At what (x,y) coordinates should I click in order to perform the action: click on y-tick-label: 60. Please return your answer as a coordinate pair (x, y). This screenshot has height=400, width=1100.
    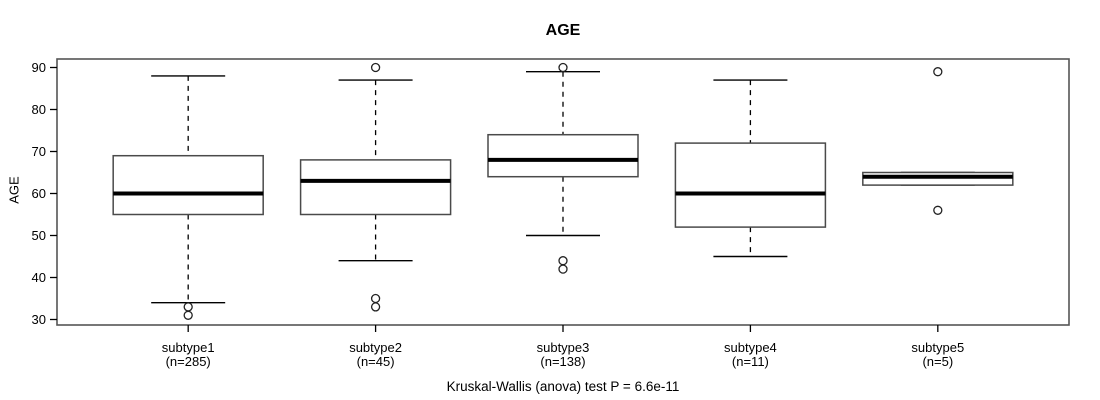
    Looking at the image, I should click on (39, 193).